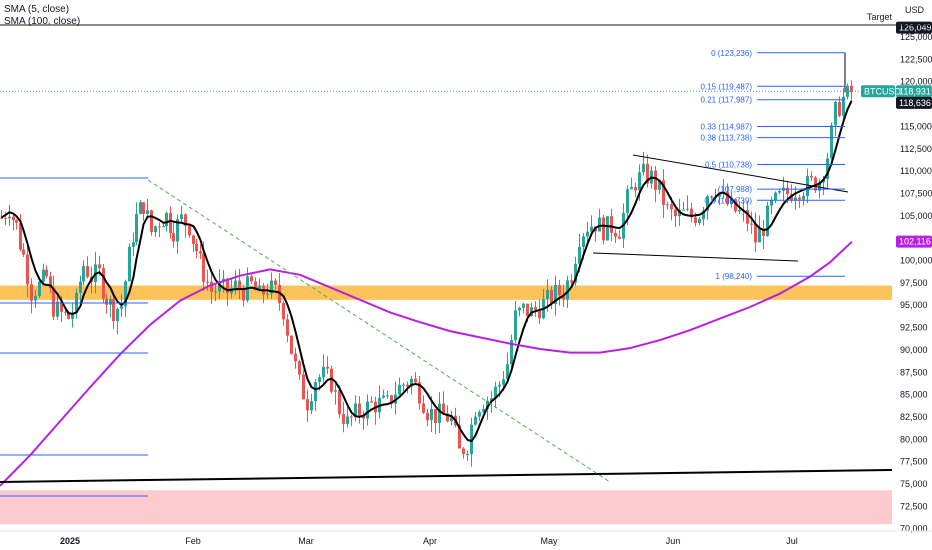 Image resolution: width=932 pixels, height=550 pixels. What do you see at coordinates (728, 165) in the screenshot?
I see `fib-level-label: 0.5 (110,738)` at bounding box center [728, 165].